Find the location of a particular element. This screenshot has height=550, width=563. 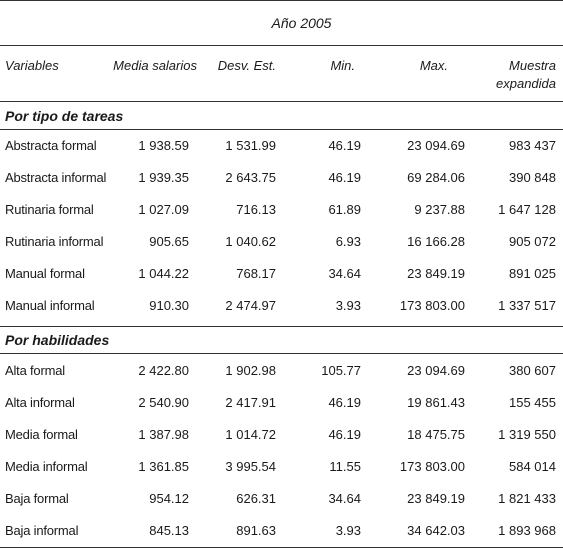

cell-max: 9 237.88 is located at coordinates (439, 209).